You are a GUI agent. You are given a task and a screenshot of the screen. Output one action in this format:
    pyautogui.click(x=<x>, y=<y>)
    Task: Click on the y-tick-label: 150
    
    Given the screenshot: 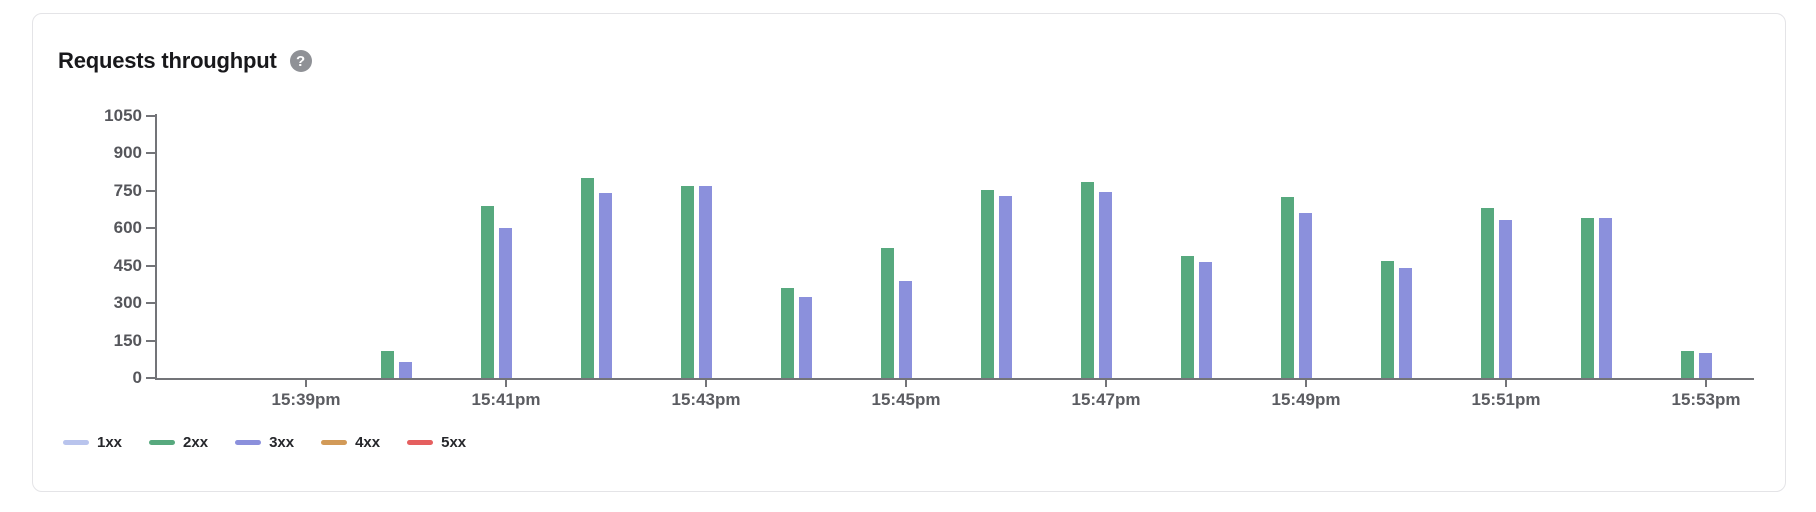 What is the action you would take?
    pyautogui.click(x=127, y=340)
    